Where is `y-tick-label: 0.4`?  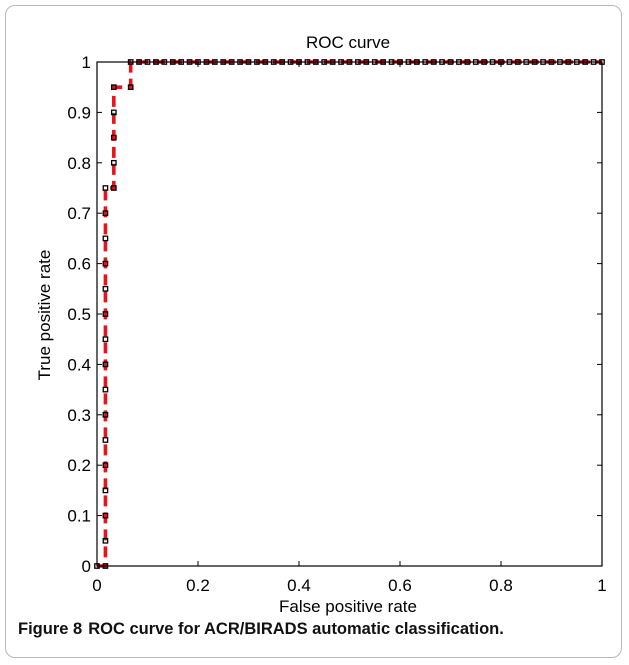 y-tick-label: 0.4 is located at coordinates (79, 364).